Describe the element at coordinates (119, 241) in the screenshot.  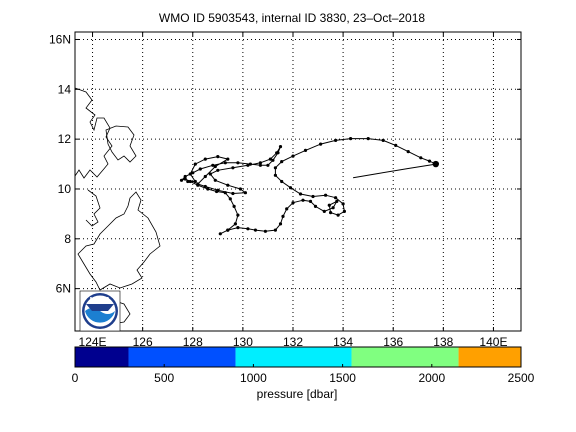
I see `coastline-mindanao` at that location.